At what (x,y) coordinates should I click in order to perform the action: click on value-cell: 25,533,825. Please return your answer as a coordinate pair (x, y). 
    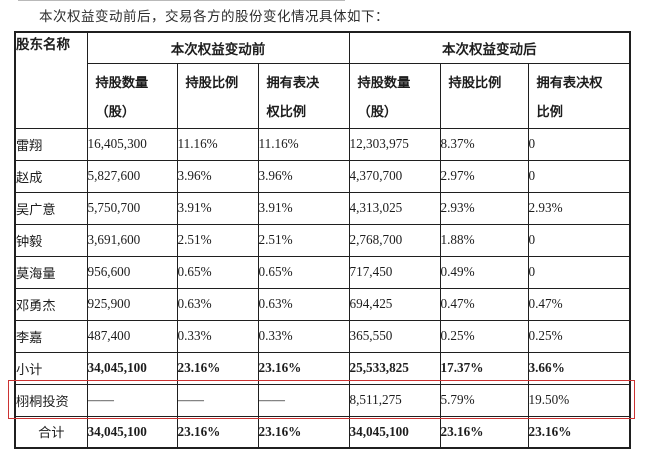
    Looking at the image, I should click on (394, 368).